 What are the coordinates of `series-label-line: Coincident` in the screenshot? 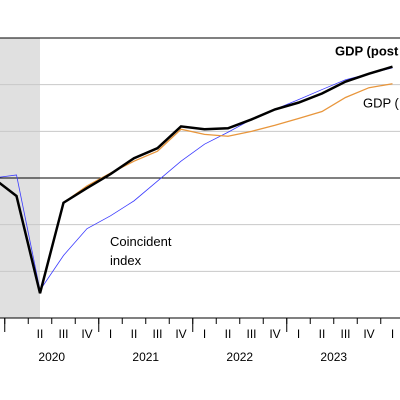 It's located at (141, 241).